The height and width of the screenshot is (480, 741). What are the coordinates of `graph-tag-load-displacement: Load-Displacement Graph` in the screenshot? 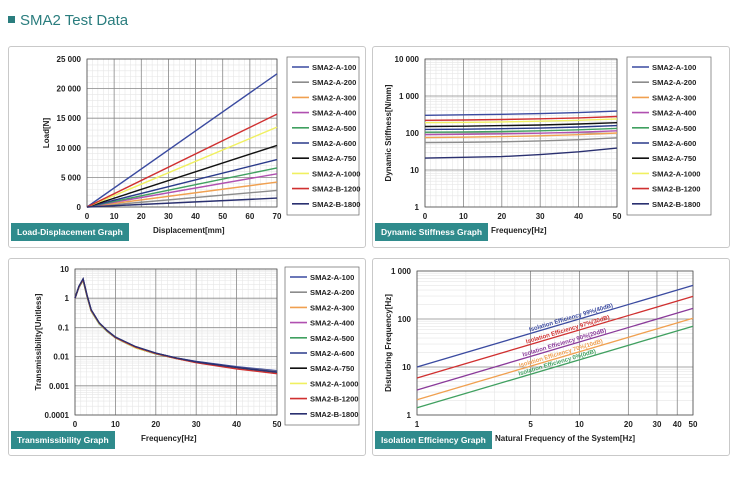 It's located at (70, 232).